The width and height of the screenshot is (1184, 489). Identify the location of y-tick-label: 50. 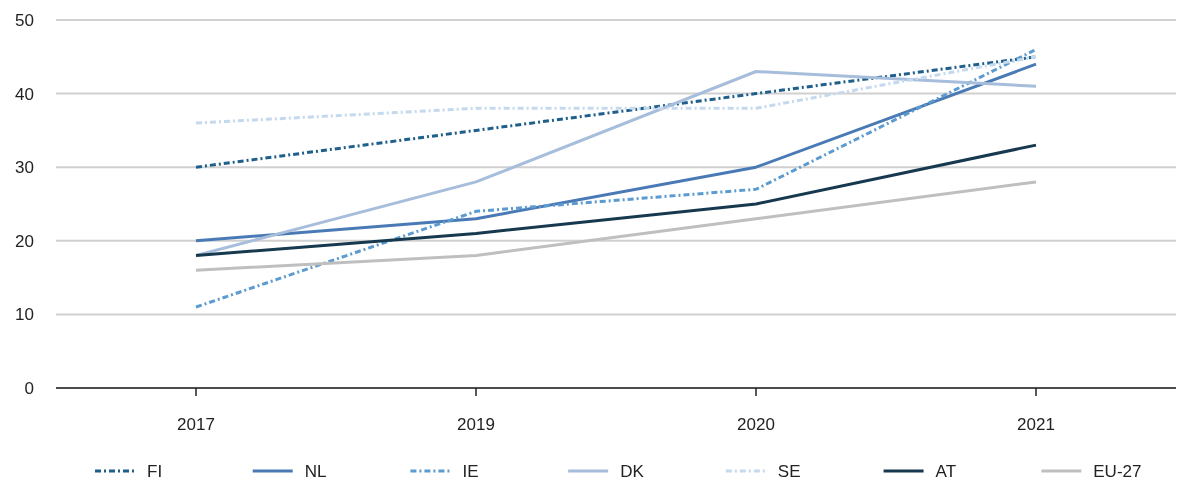
(24, 20).